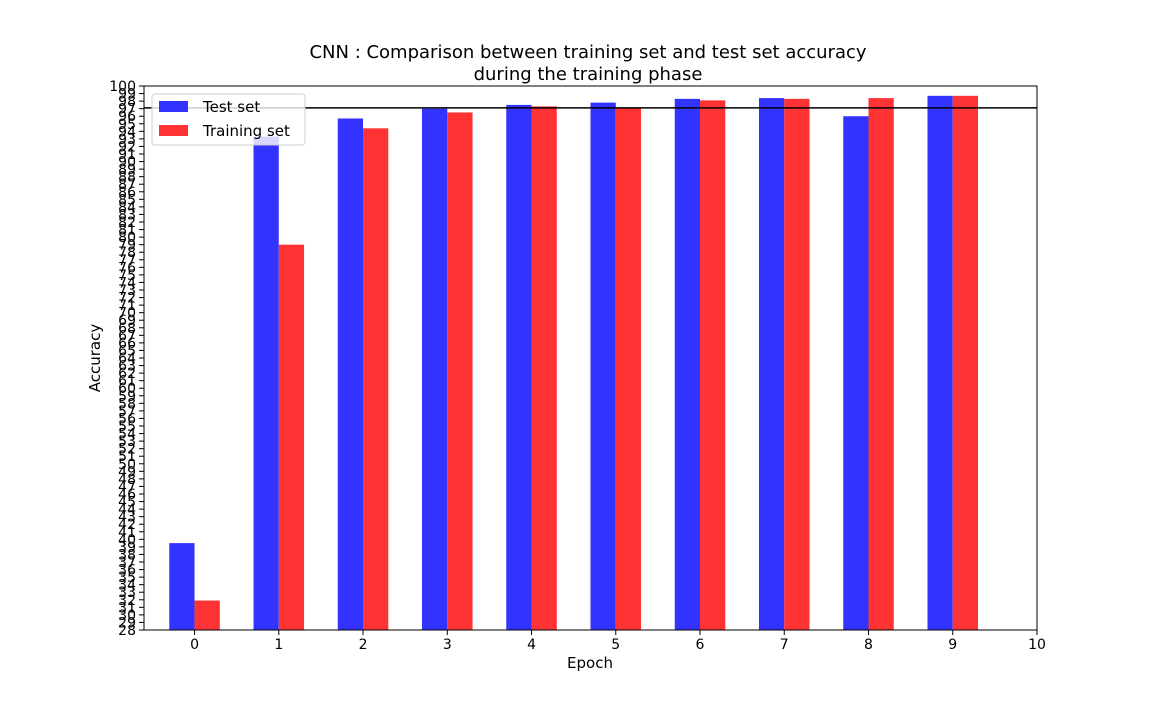  What do you see at coordinates (127, 359) in the screenshot?
I see `y-tick-label-64: 64` at bounding box center [127, 359].